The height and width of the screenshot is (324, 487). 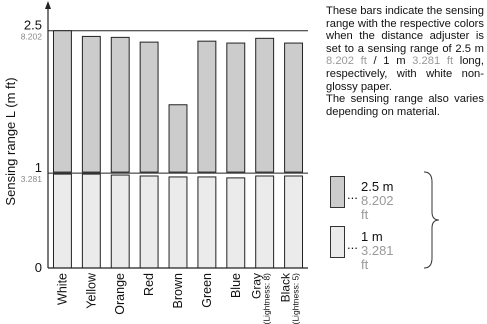 What do you see at coordinates (377, 207) in the screenshot?
I see `legend-imperial-long: 8.202 ft` at bounding box center [377, 207].